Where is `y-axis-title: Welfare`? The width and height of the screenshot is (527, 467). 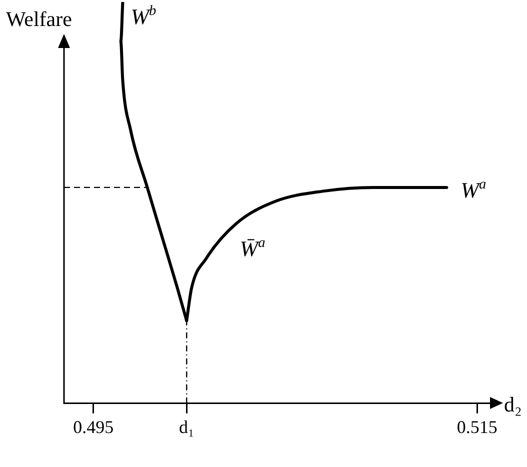
y-axis-title: Welfare is located at coordinates (39, 19).